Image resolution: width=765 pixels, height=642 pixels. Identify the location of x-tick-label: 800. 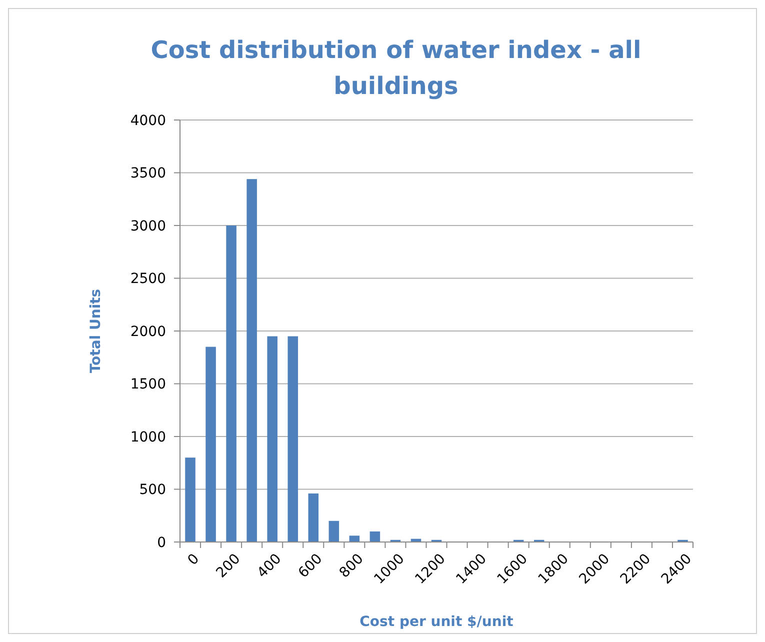
(351, 566).